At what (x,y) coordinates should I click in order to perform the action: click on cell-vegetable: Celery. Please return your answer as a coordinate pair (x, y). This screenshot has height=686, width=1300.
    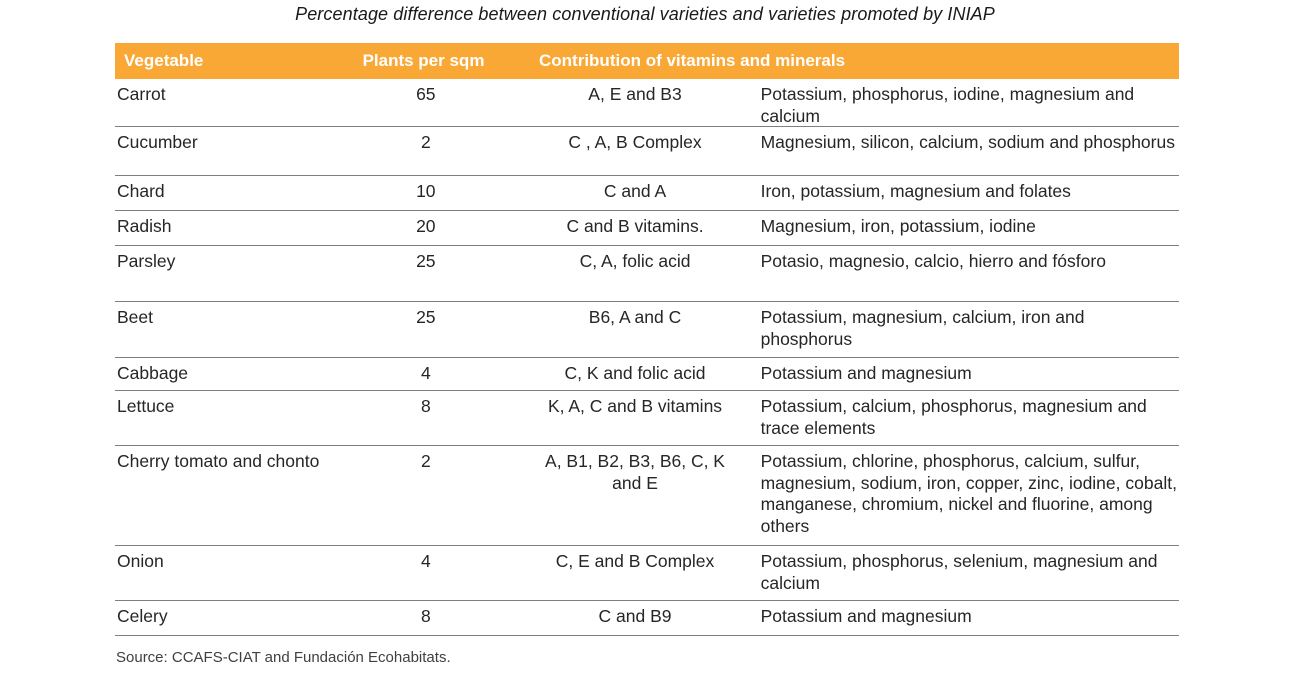
    Looking at the image, I should click on (142, 616).